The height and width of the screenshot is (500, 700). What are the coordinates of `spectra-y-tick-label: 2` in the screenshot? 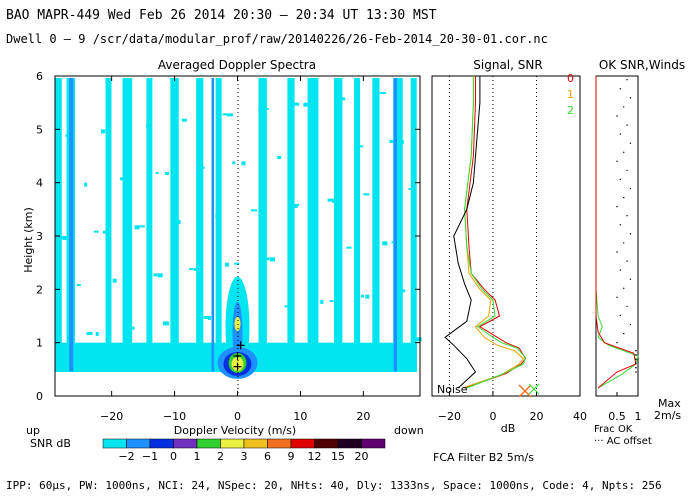 It's located at (39, 289).